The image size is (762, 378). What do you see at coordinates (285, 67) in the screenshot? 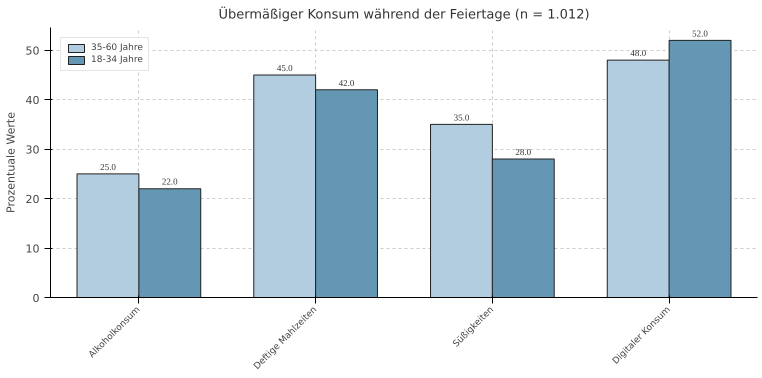
I see `data-label: 45.0` at bounding box center [285, 67].